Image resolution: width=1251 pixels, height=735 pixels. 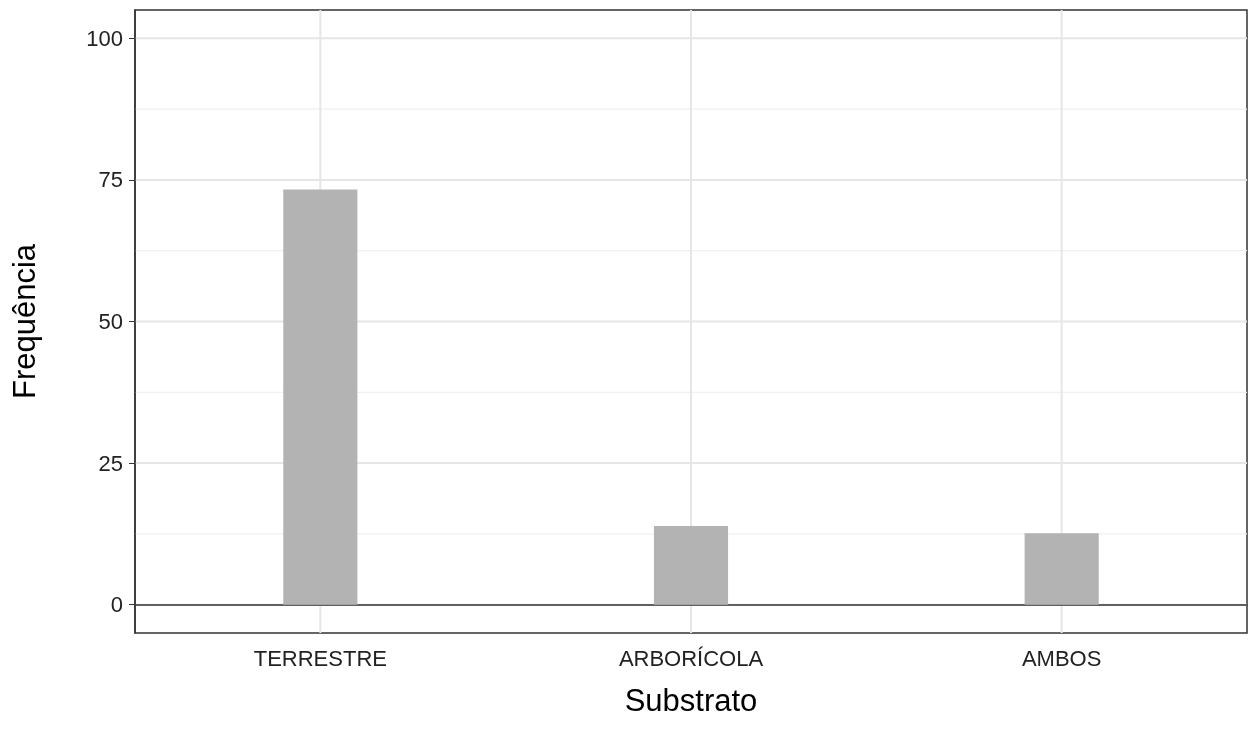 What do you see at coordinates (691, 658) in the screenshot?
I see `x-tick-label: ARBORÍCOLA` at bounding box center [691, 658].